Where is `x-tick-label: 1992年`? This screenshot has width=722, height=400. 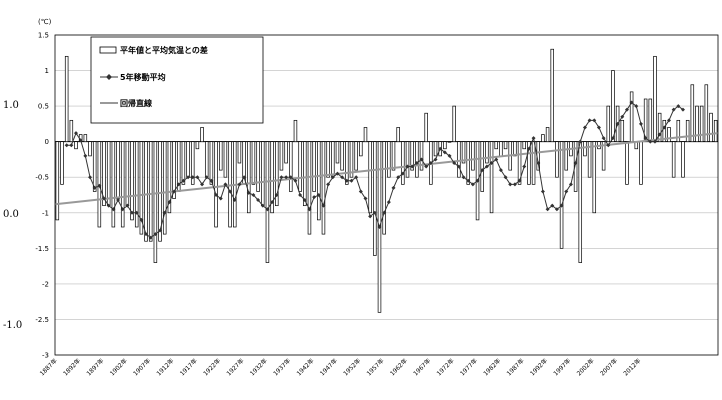 x-tick-label: 1992年 is located at coordinates (538, 367).